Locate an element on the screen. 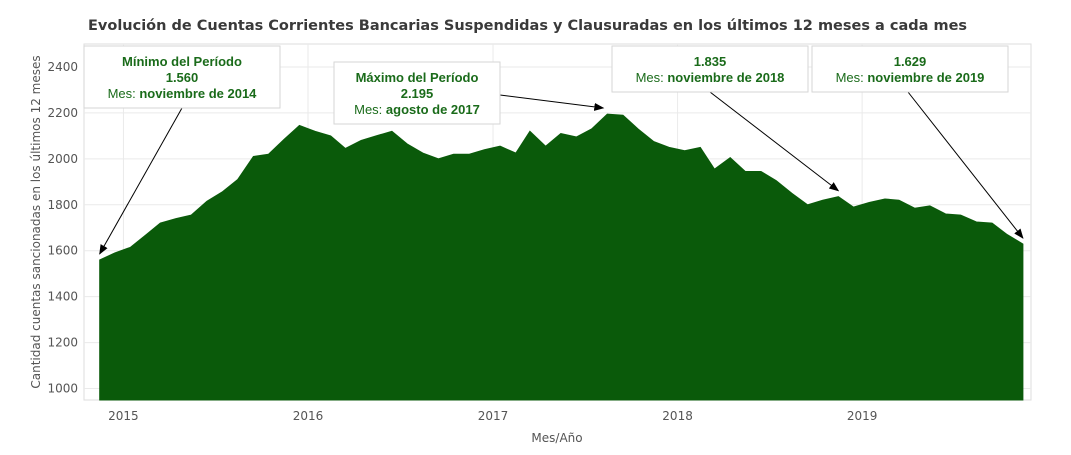  y-axis: 1000 1200 1400 1600 1800 2000 2200 2400 is located at coordinates (62, 228).